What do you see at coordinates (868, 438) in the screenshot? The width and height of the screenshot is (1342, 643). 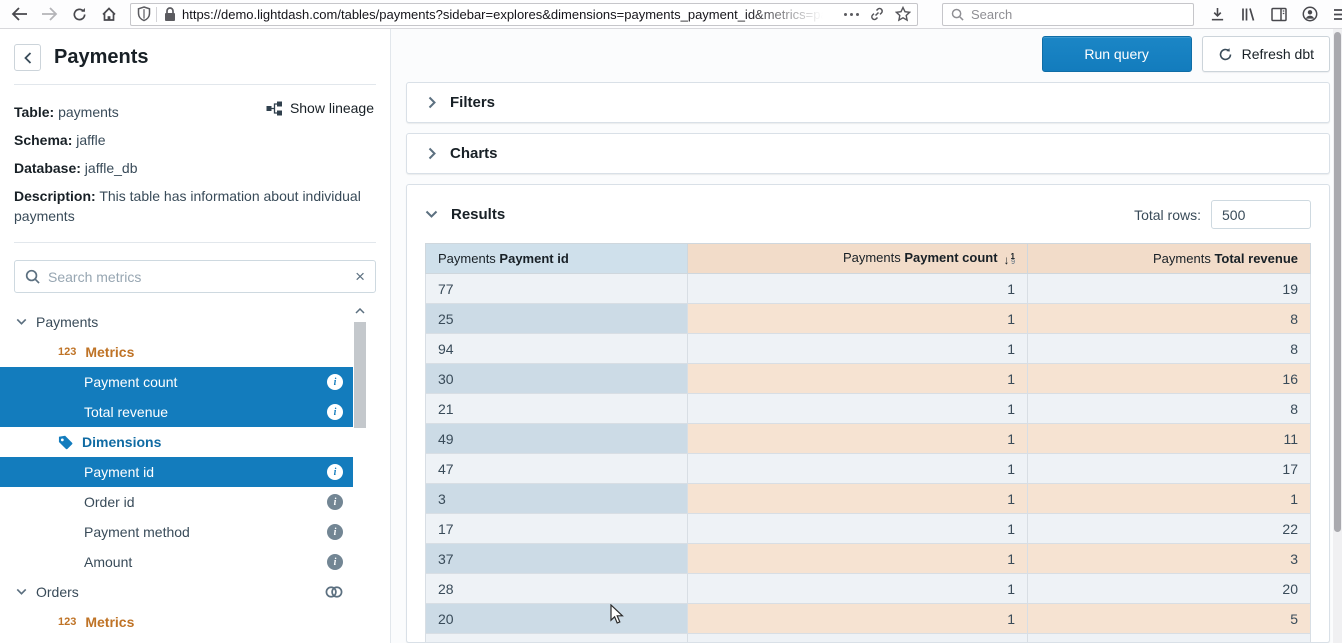 I see `table-row: 49 1 11` at bounding box center [868, 438].